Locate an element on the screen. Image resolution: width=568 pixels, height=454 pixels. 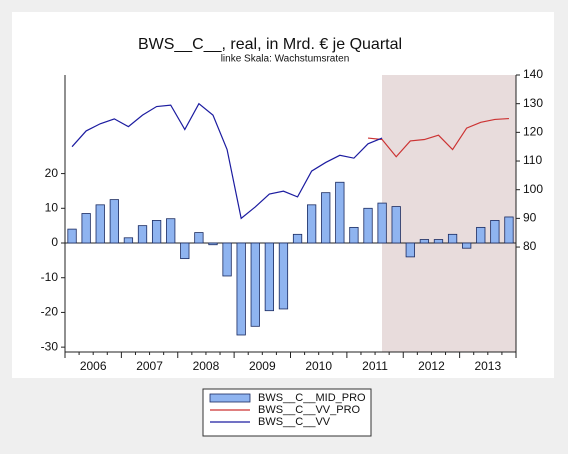
y-tick-label: -10 is located at coordinates (50, 277).